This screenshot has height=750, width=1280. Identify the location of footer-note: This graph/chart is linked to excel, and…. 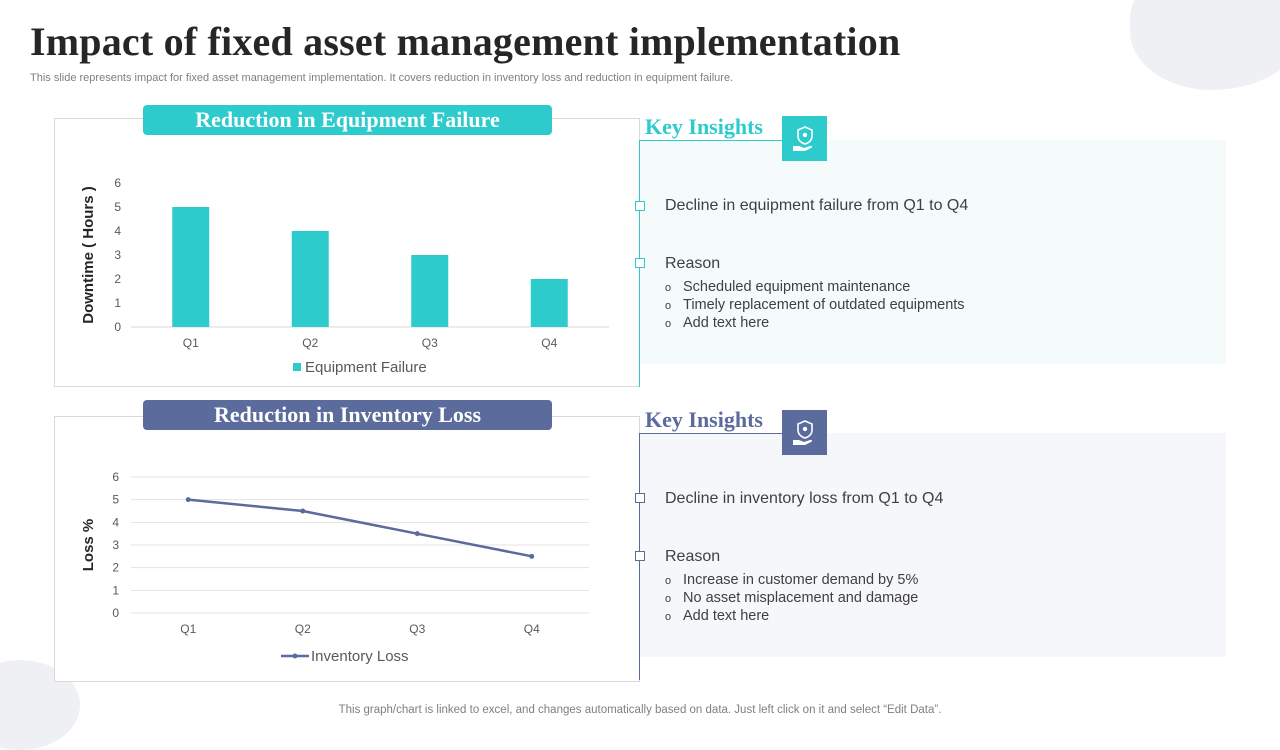
(640, 710).